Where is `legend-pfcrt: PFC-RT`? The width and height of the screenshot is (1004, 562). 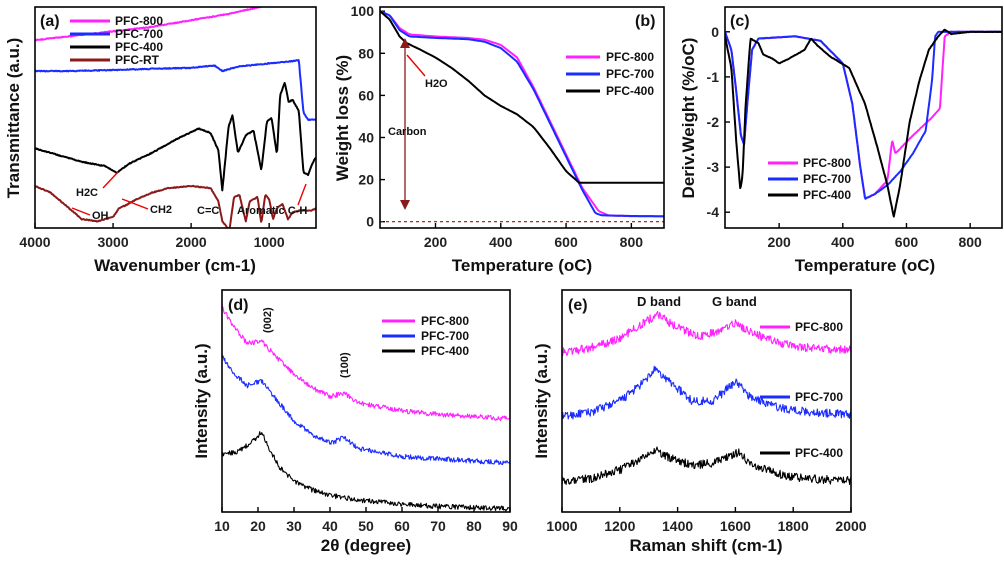 legend-pfcrt: PFC-RT is located at coordinates (137, 60).